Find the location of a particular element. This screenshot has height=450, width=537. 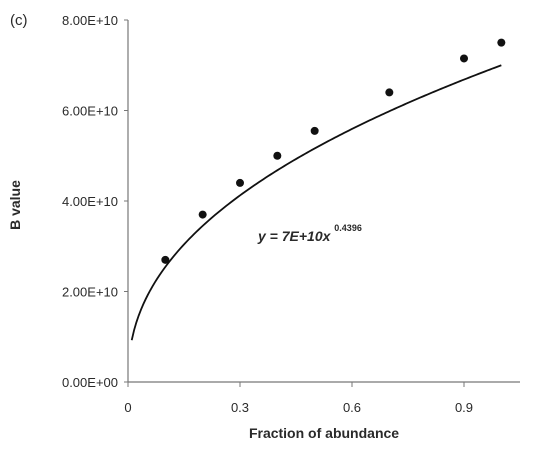

x-tick-label: 0 is located at coordinates (127, 407).